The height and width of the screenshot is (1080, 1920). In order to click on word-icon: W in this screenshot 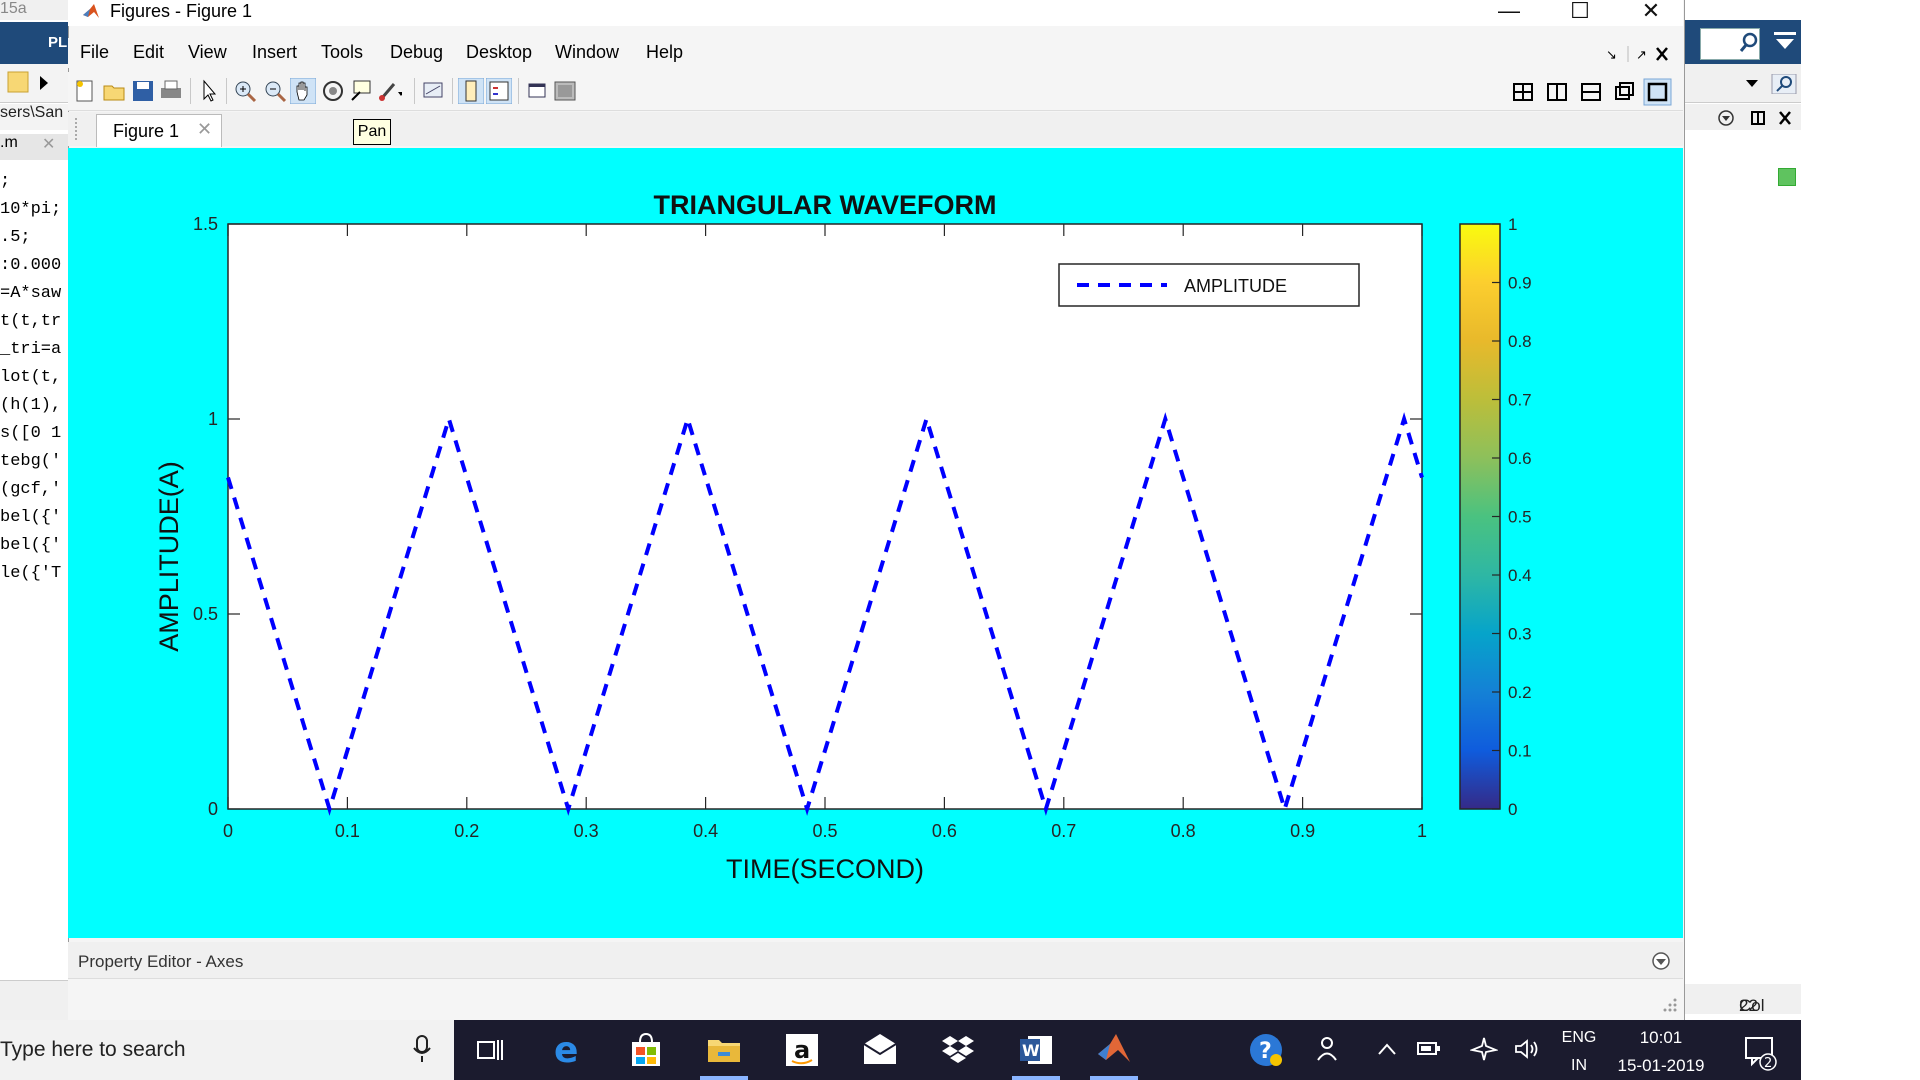, I will do `click(1036, 1050)`.